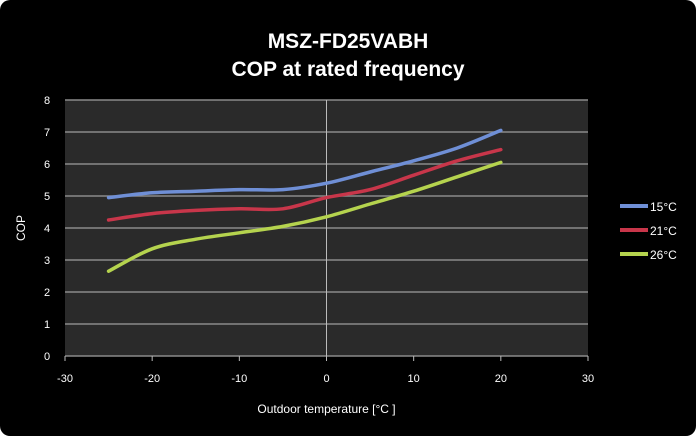 This screenshot has height=436, width=696. Describe the element at coordinates (47, 293) in the screenshot. I see `y-tick-label: 2` at that location.